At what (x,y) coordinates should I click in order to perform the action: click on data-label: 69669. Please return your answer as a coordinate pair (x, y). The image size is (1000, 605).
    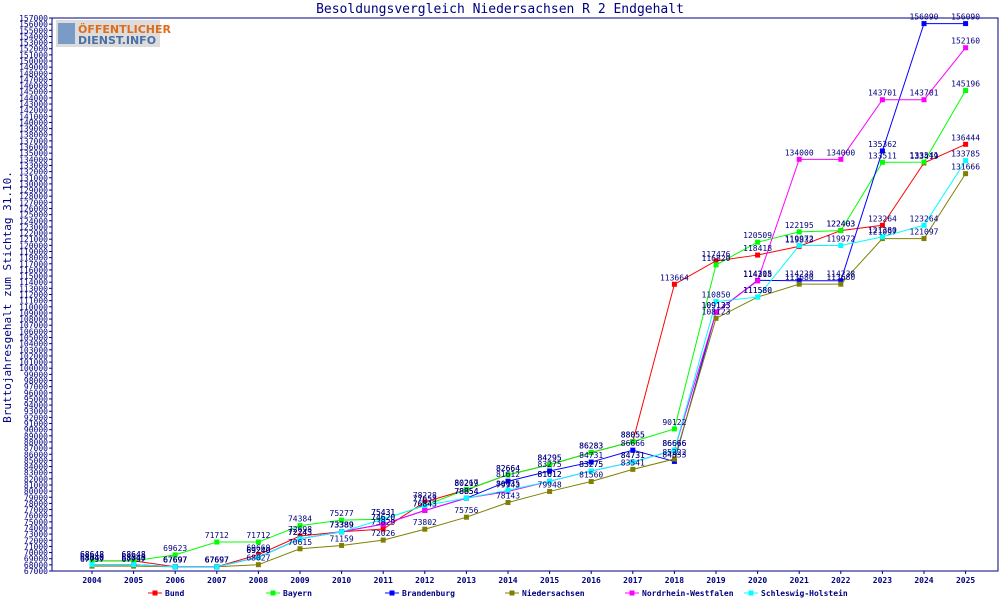
    Looking at the image, I should click on (258, 548).